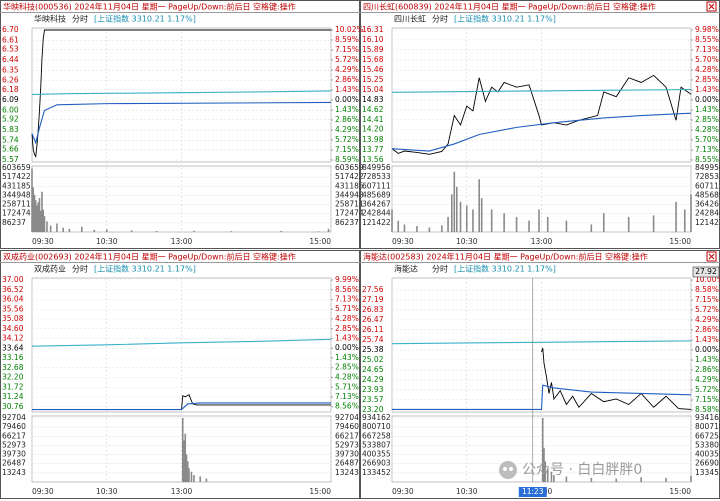 The image size is (720, 501). I want to click on percent-tick-label: 4.29%, so click(347, 69).